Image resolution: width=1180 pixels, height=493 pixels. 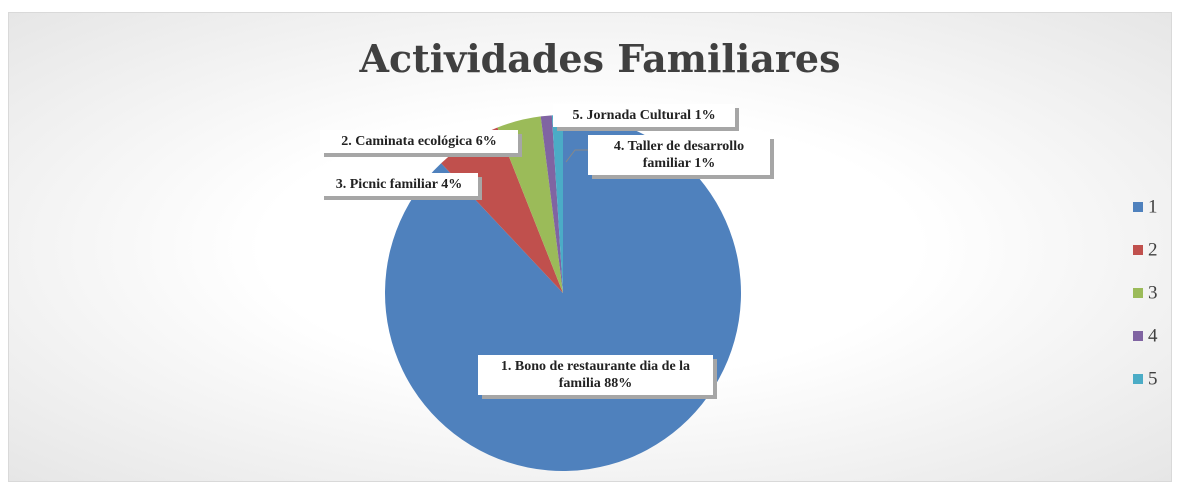 I want to click on data-label-name: 3. Picnic familiar, so click(x=386, y=184).